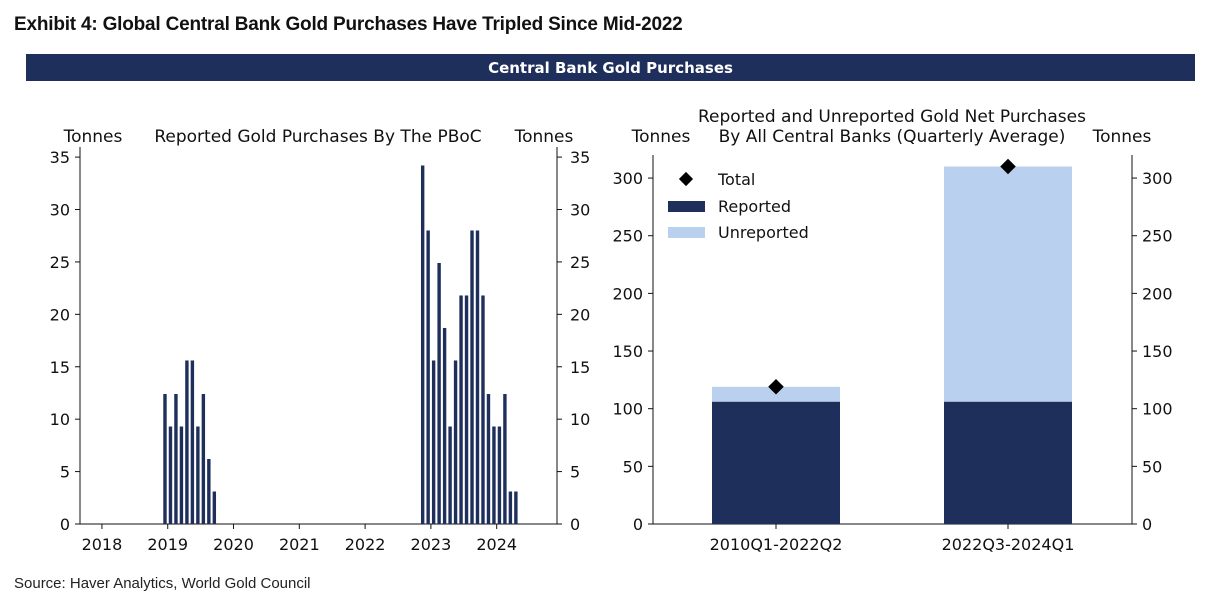 The height and width of the screenshot is (609, 1209). Describe the element at coordinates (754, 206) in the screenshot. I see `legend-reported-label: Reported` at that location.